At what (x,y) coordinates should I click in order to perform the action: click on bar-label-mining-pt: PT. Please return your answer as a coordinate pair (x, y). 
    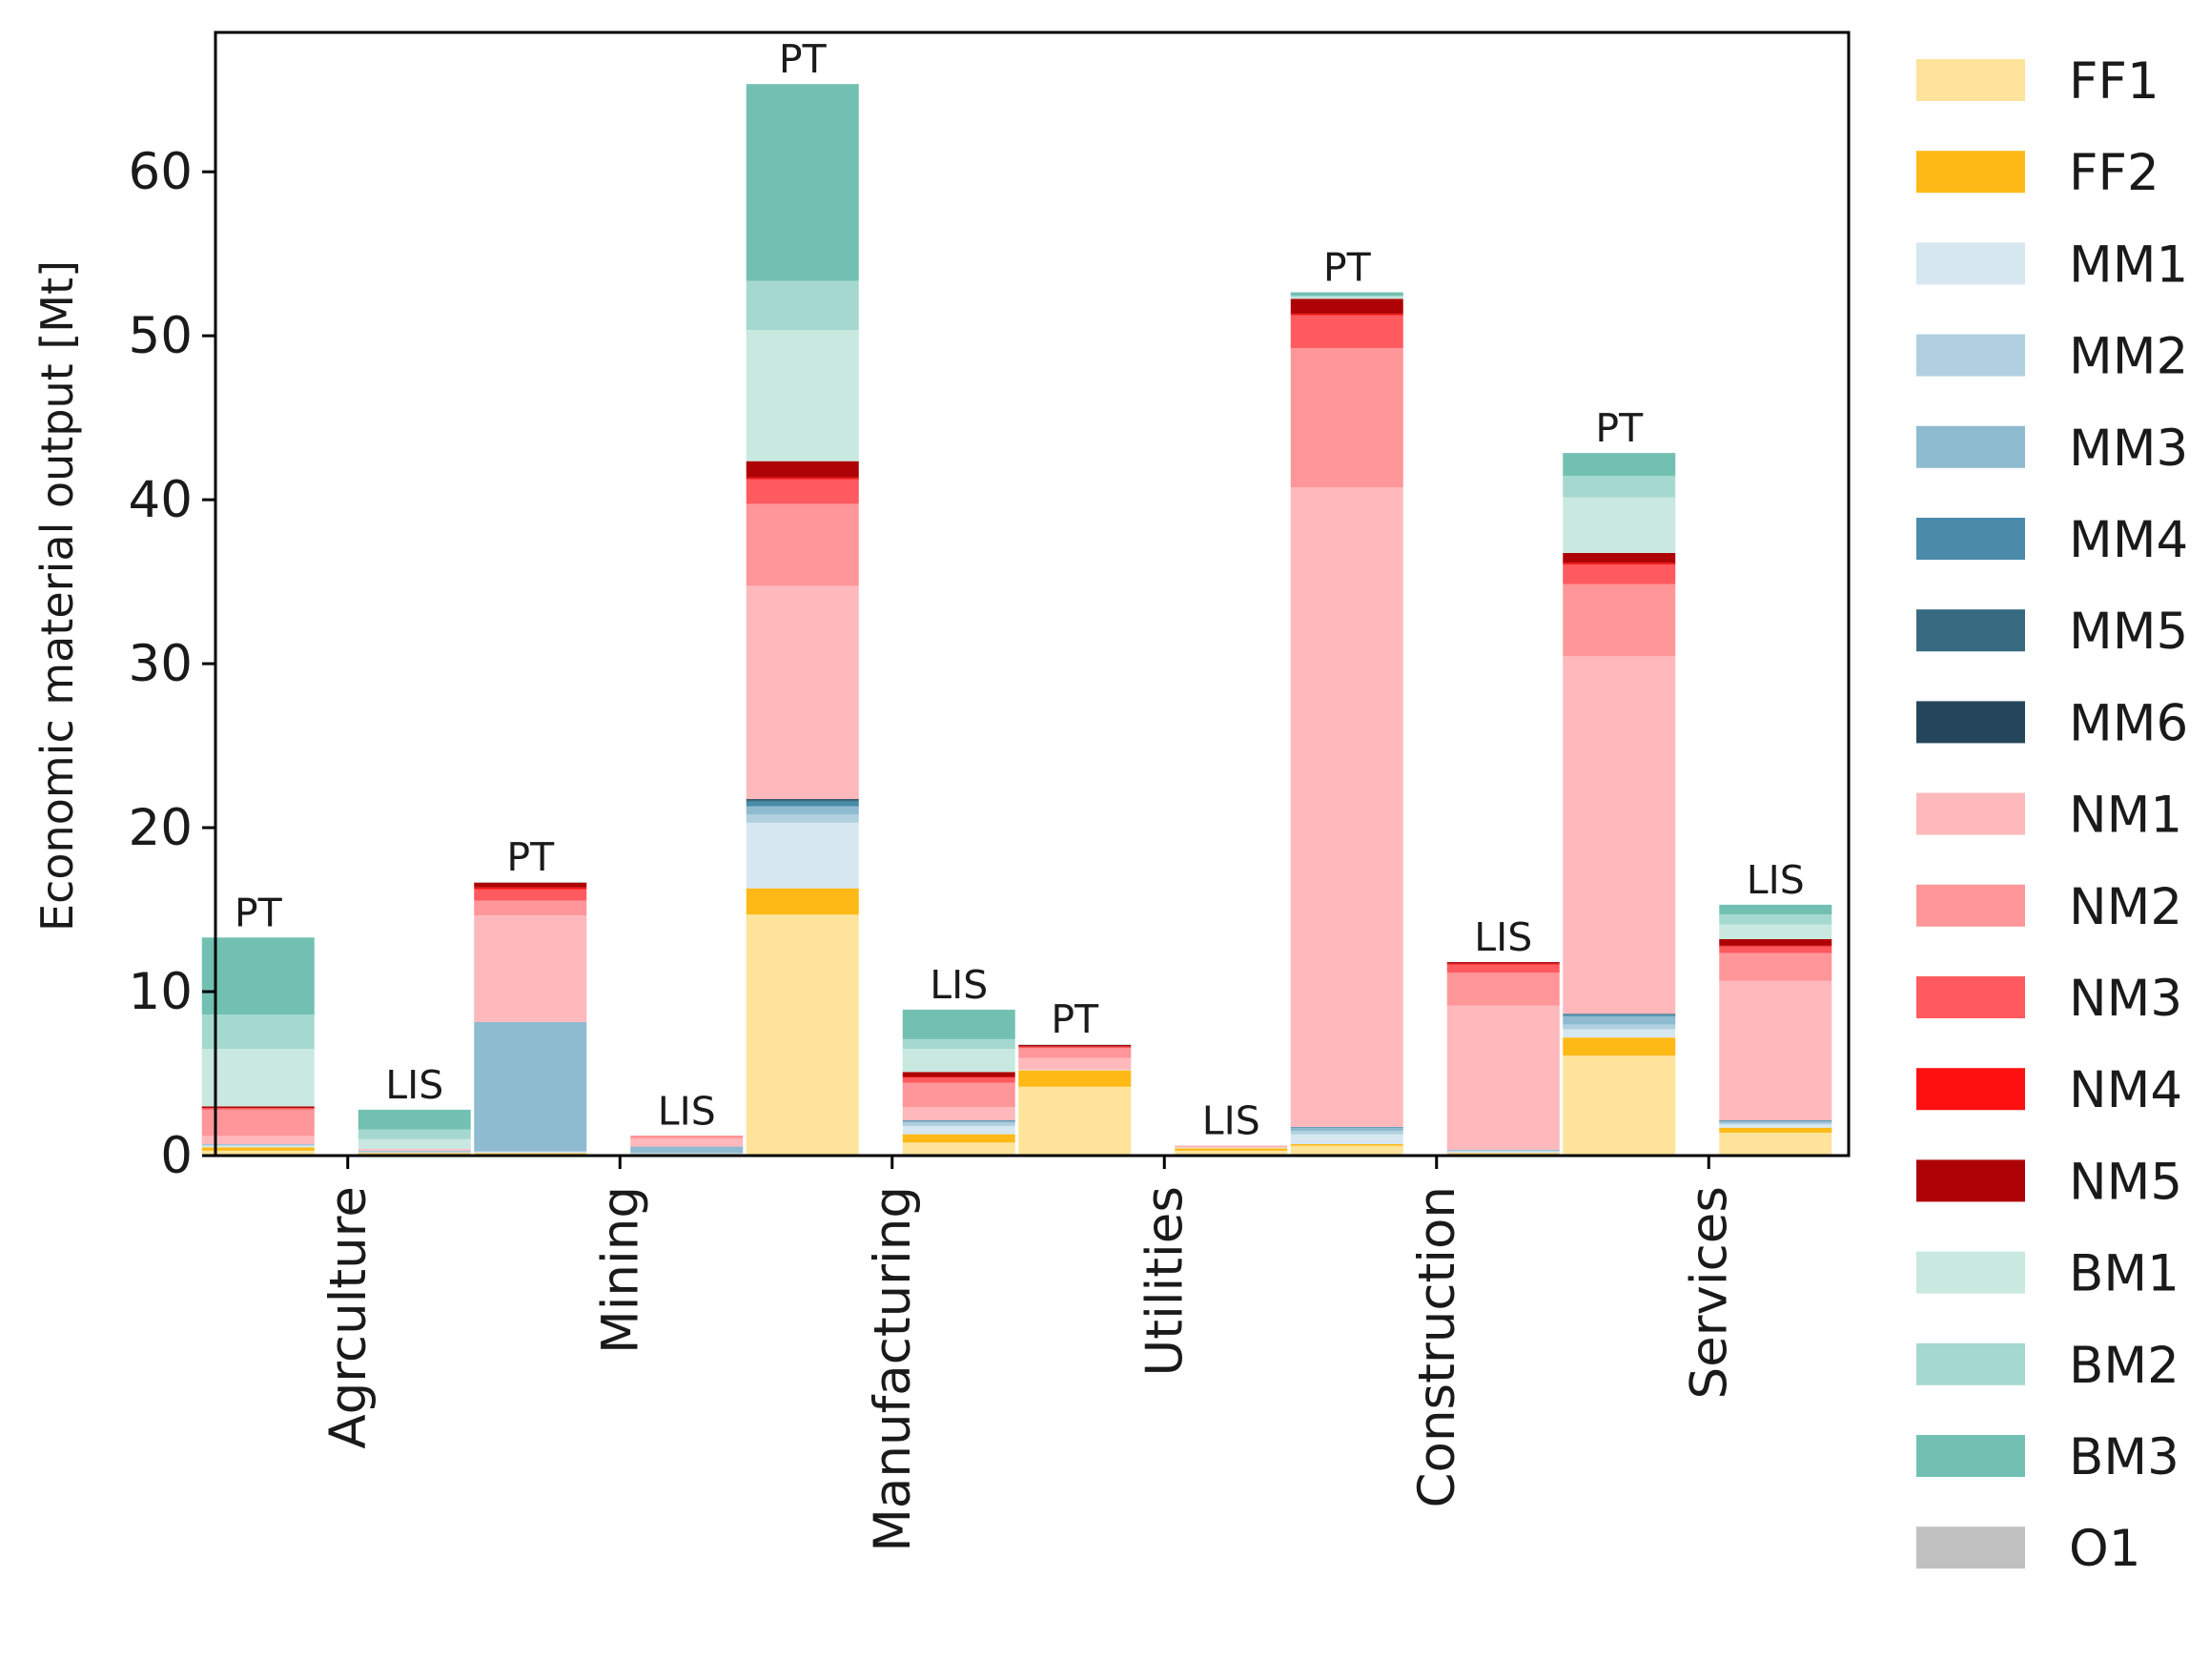
    Looking at the image, I should click on (530, 857).